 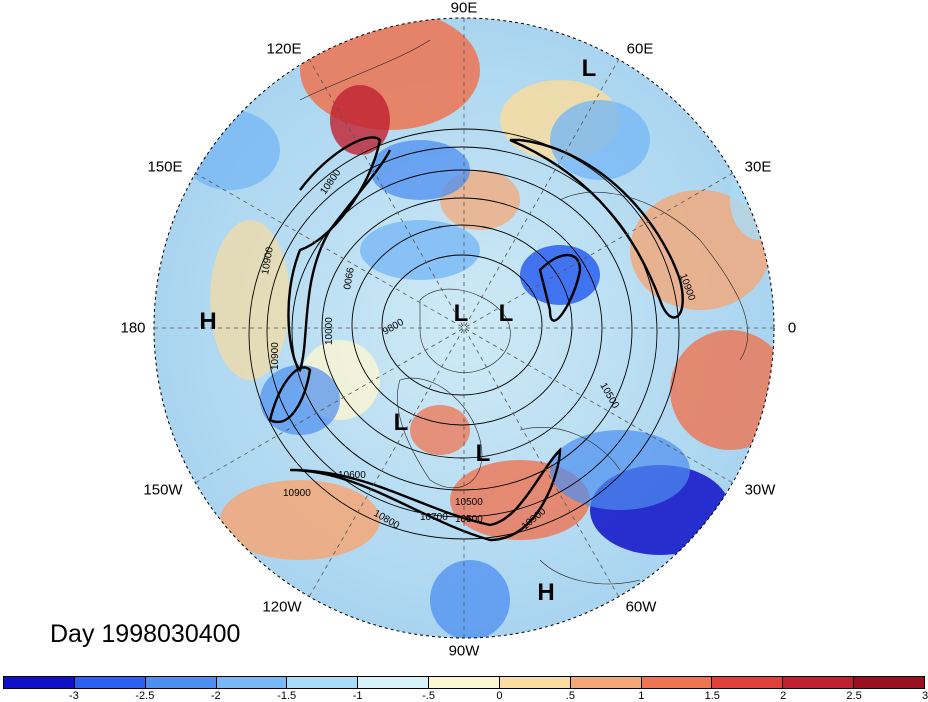 I want to click on colorbar, so click(x=464, y=682).